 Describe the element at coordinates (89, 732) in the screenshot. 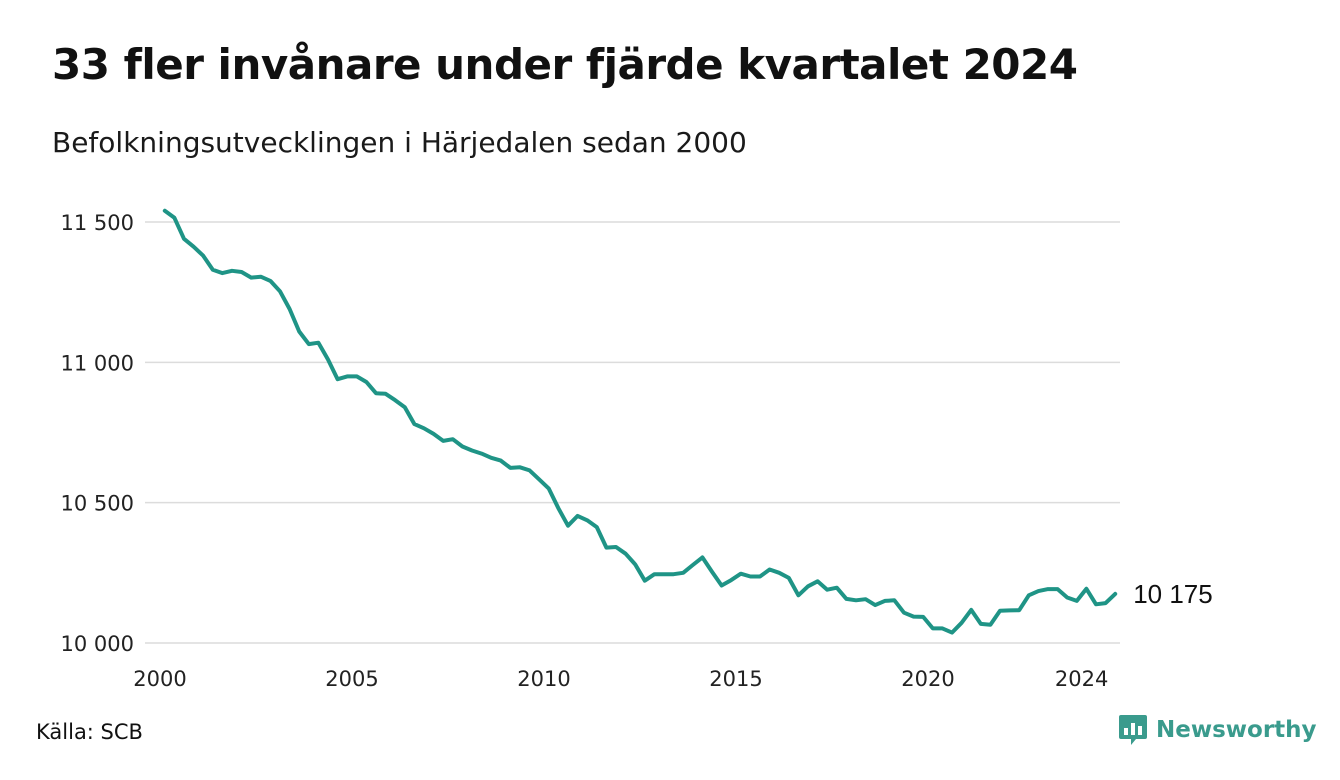

I see `source-note: Källa: SCB` at that location.